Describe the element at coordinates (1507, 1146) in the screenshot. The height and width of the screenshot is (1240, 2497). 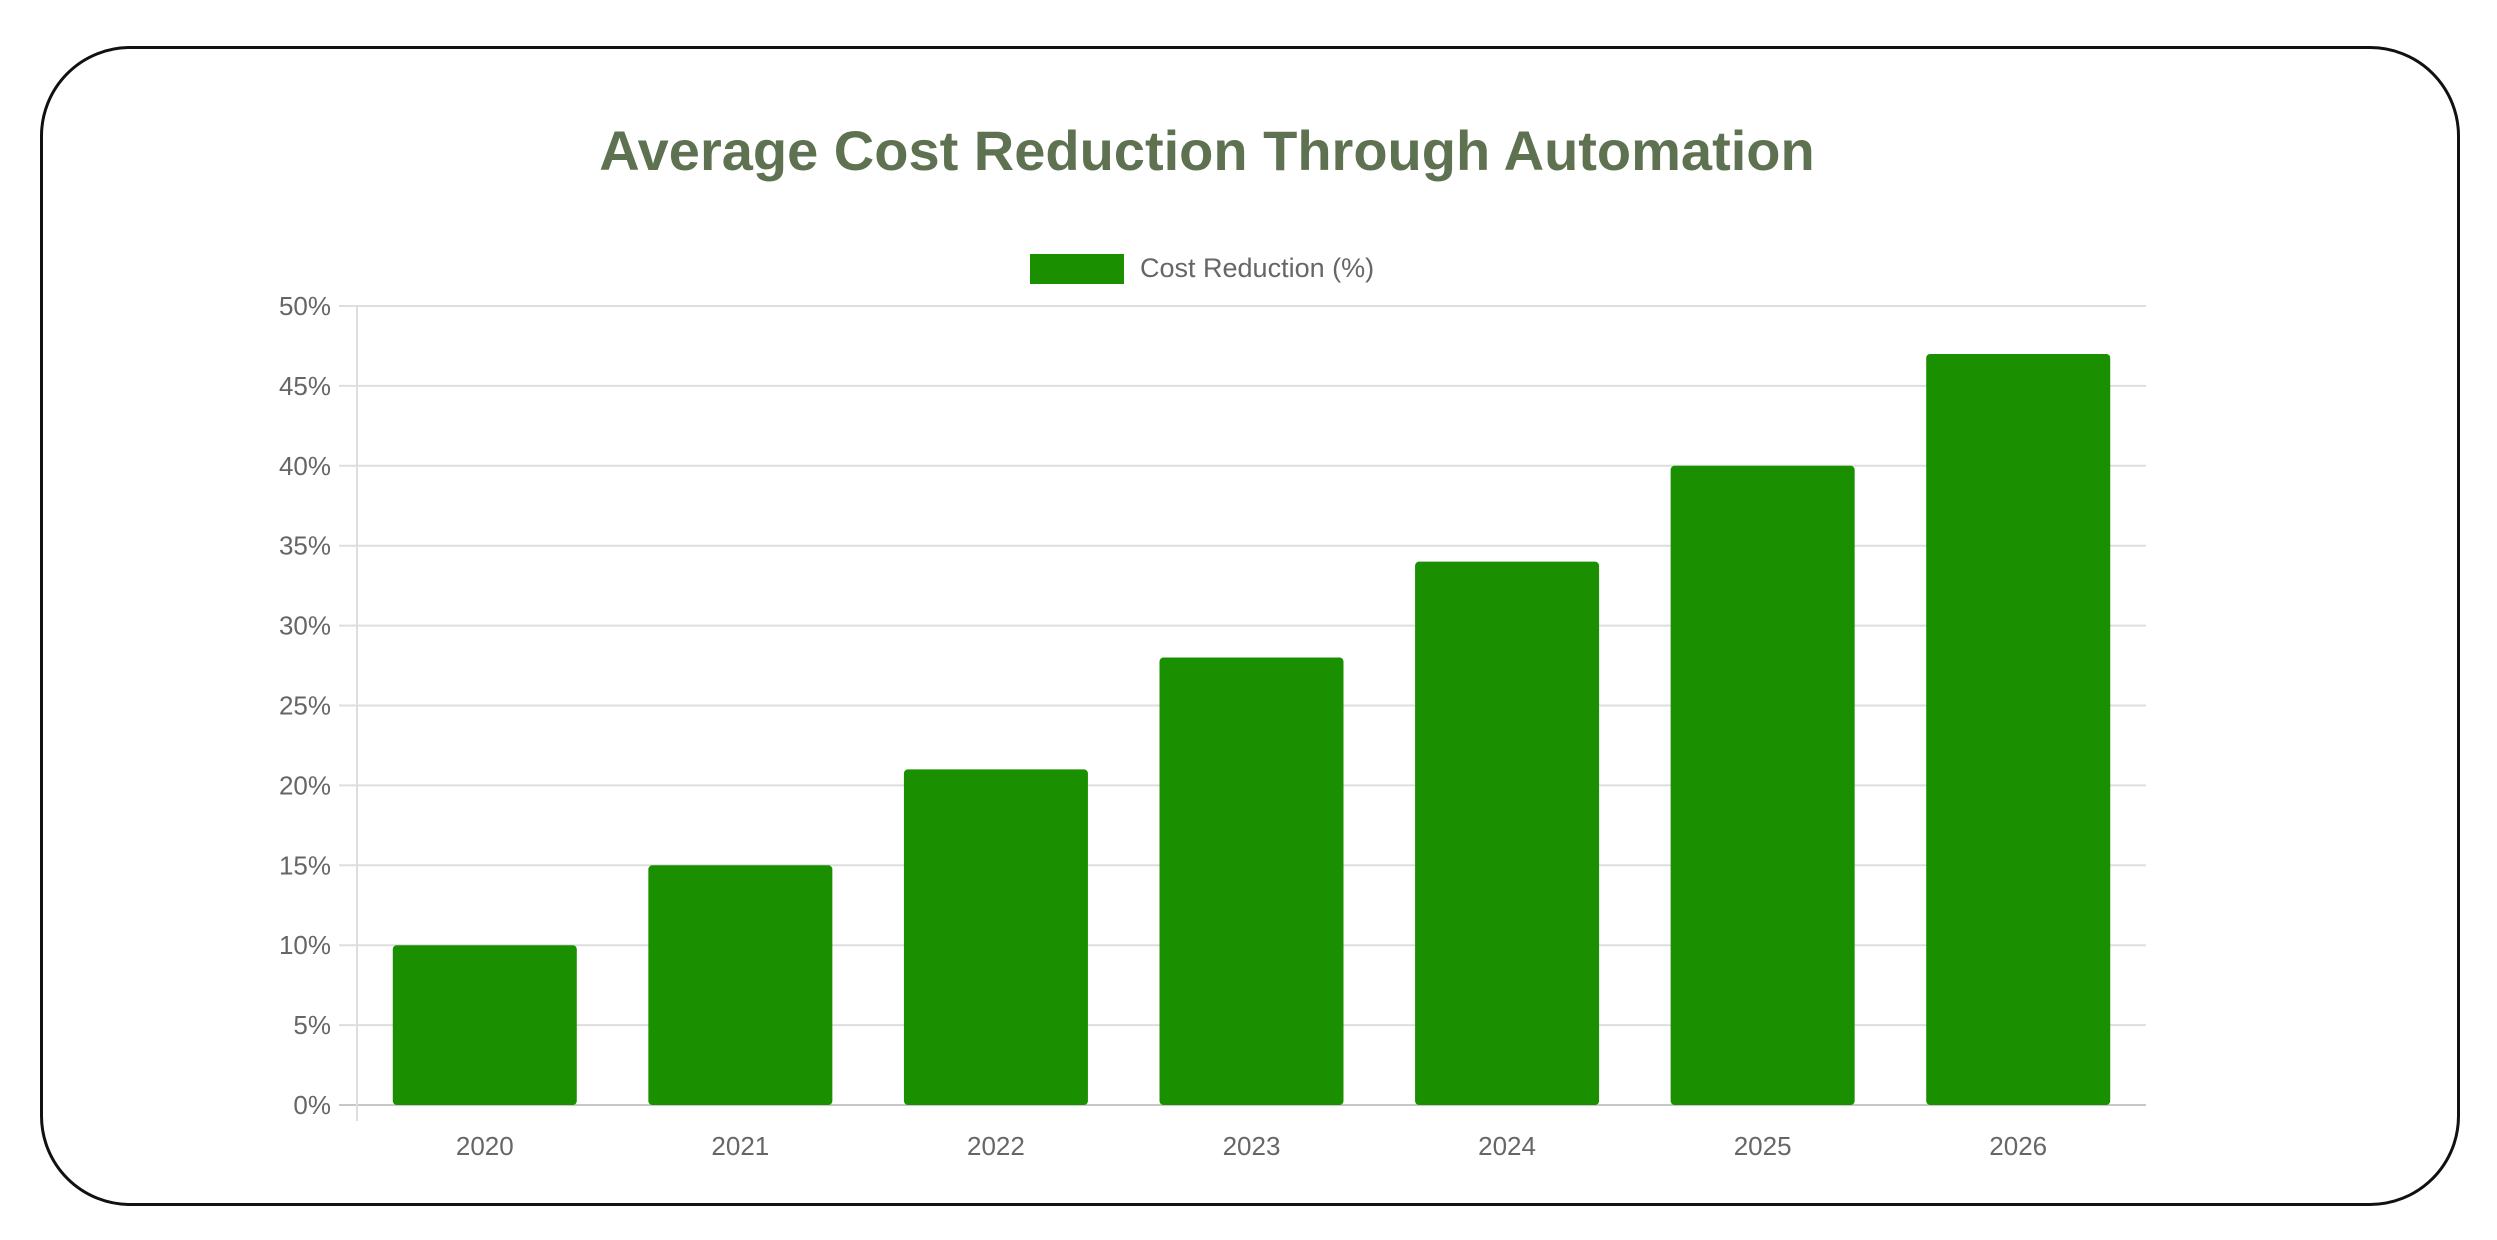
I see `x-tick-label: 2024` at that location.